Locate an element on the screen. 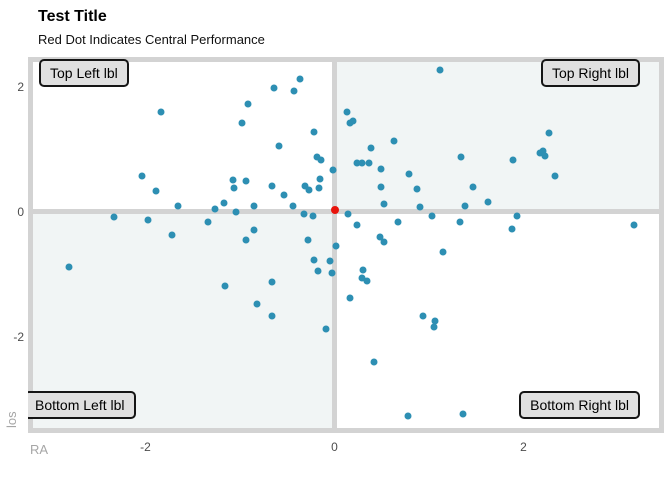 The width and height of the screenshot is (672, 480). y-axis-tick-label: 0 is located at coordinates (20, 212).